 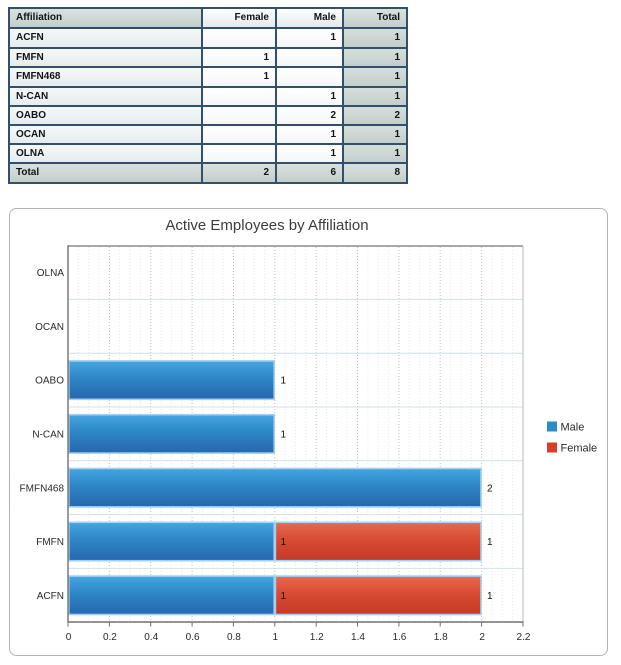 What do you see at coordinates (524, 637) in the screenshot?
I see `svg-text: 2.2` at bounding box center [524, 637].